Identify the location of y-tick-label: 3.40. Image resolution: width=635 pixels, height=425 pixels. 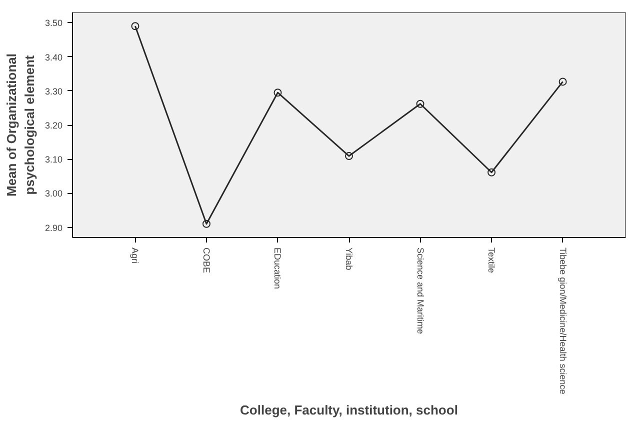
(53, 57).